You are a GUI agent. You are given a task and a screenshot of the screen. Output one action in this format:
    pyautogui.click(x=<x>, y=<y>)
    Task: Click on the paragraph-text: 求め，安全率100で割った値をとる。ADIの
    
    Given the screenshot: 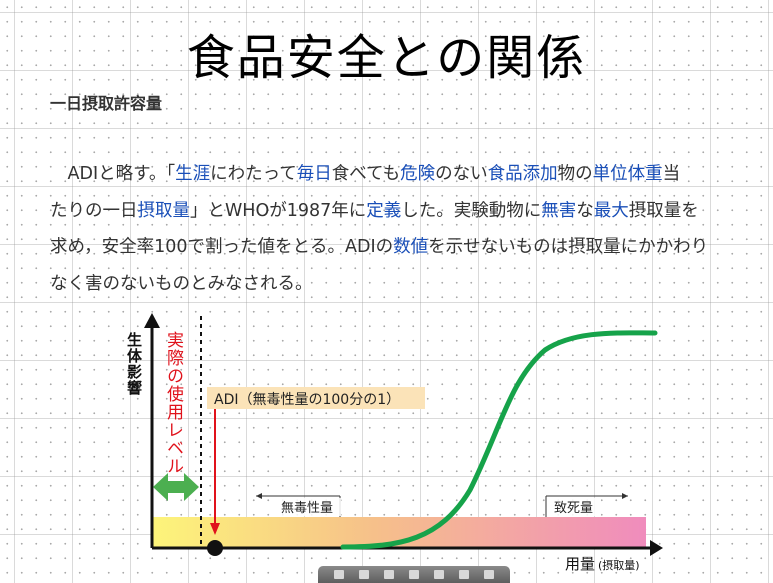 What is the action you would take?
    pyautogui.click(x=222, y=247)
    